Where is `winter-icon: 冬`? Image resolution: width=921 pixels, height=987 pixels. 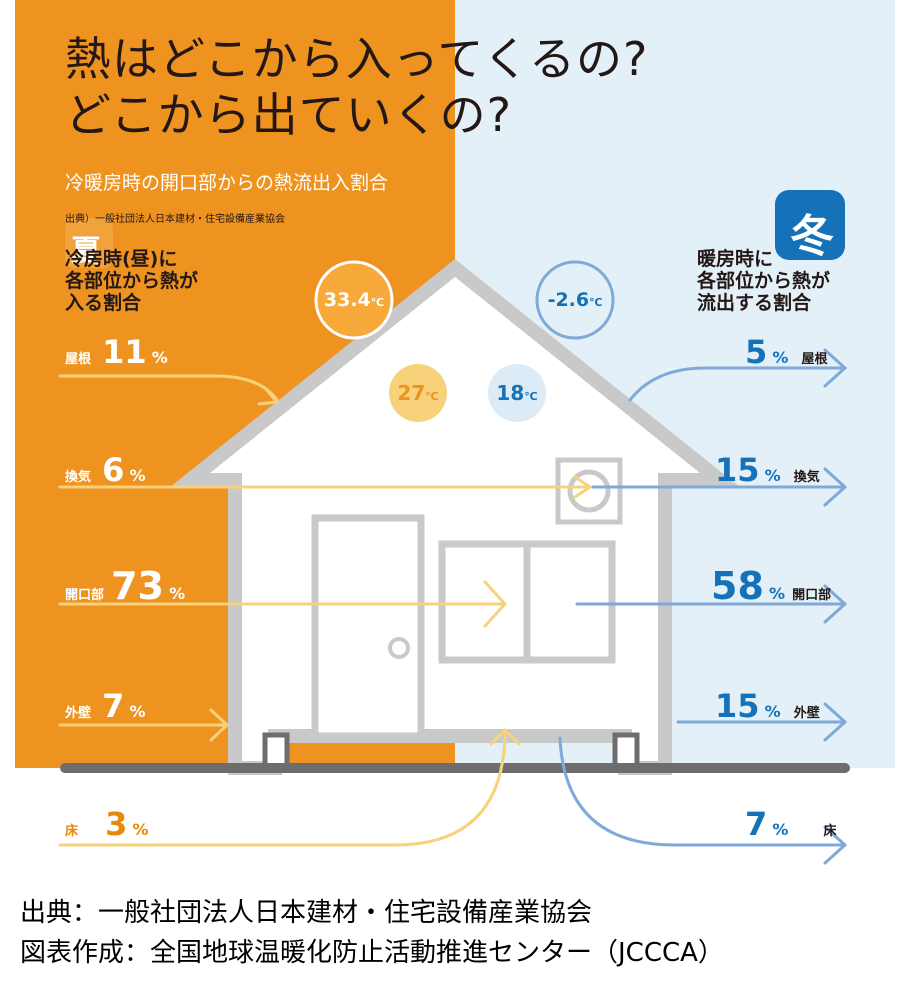 winter-icon: 冬 is located at coordinates (812, 236).